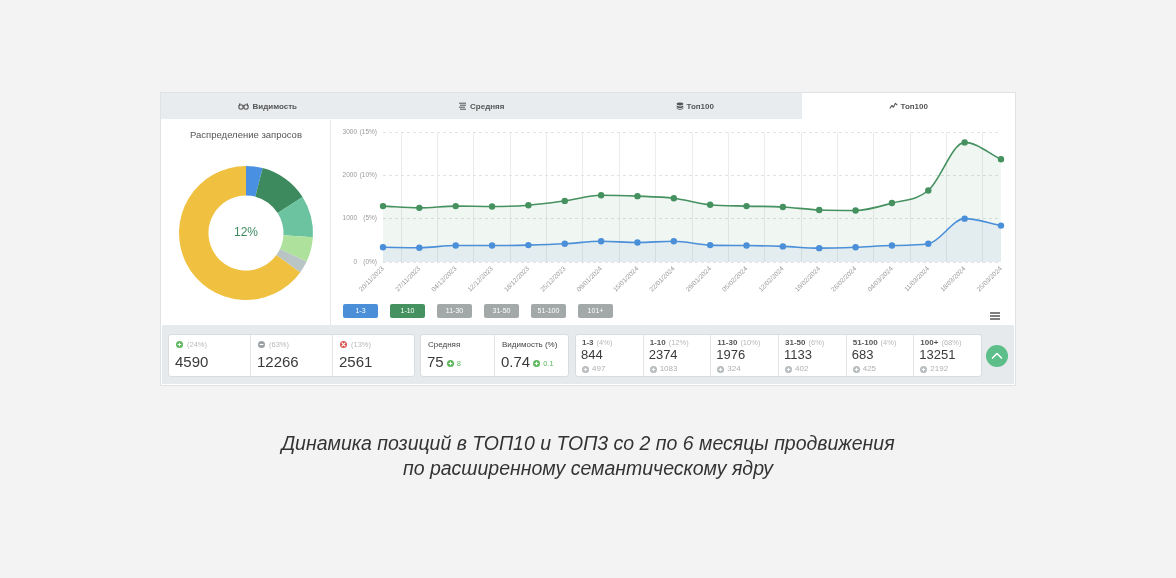 This screenshot has width=1176, height=578. What do you see at coordinates (587, 456) in the screenshot?
I see `text: Динамика позиций в ТОП10 и ТОП3 со 2 по 6 месяцы продвижения по расширенному семантическому ядру` at bounding box center [587, 456].